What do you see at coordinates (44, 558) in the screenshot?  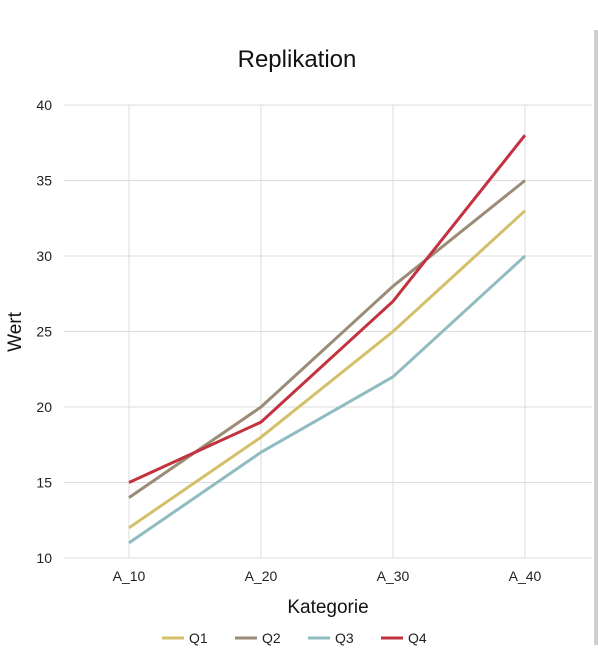 I see `y-tick-label: 10` at bounding box center [44, 558].